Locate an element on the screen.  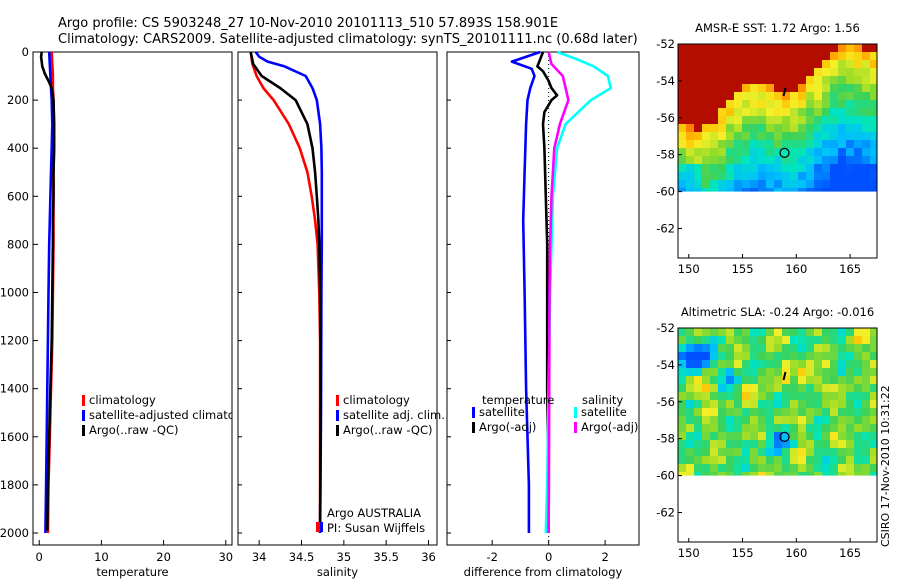
legend-label: satellite adj. clim. is located at coordinates (394, 415).